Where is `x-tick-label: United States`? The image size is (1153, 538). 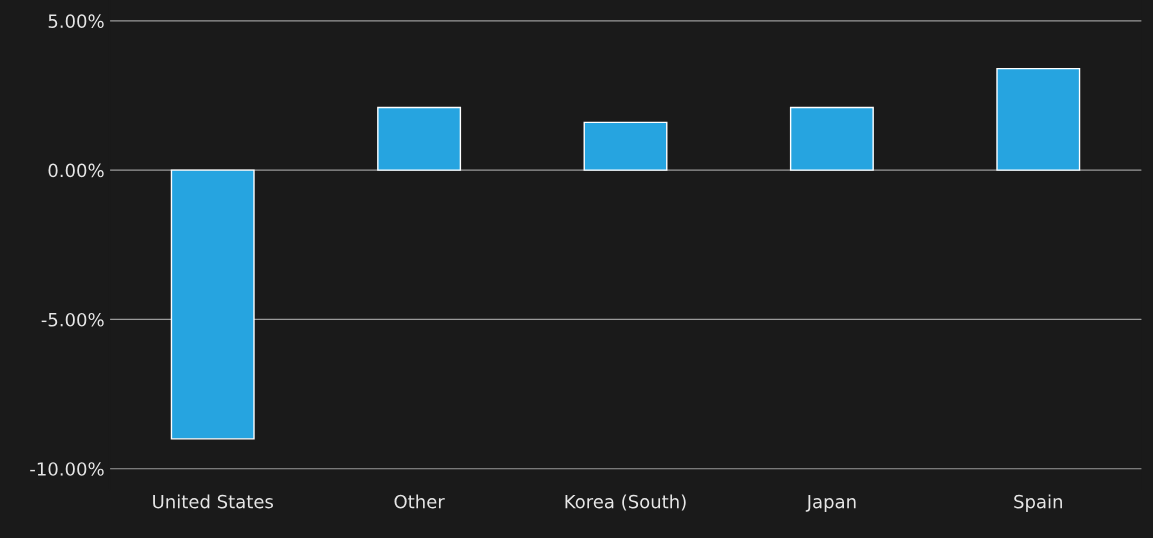 x-tick-label: United States is located at coordinates (213, 501).